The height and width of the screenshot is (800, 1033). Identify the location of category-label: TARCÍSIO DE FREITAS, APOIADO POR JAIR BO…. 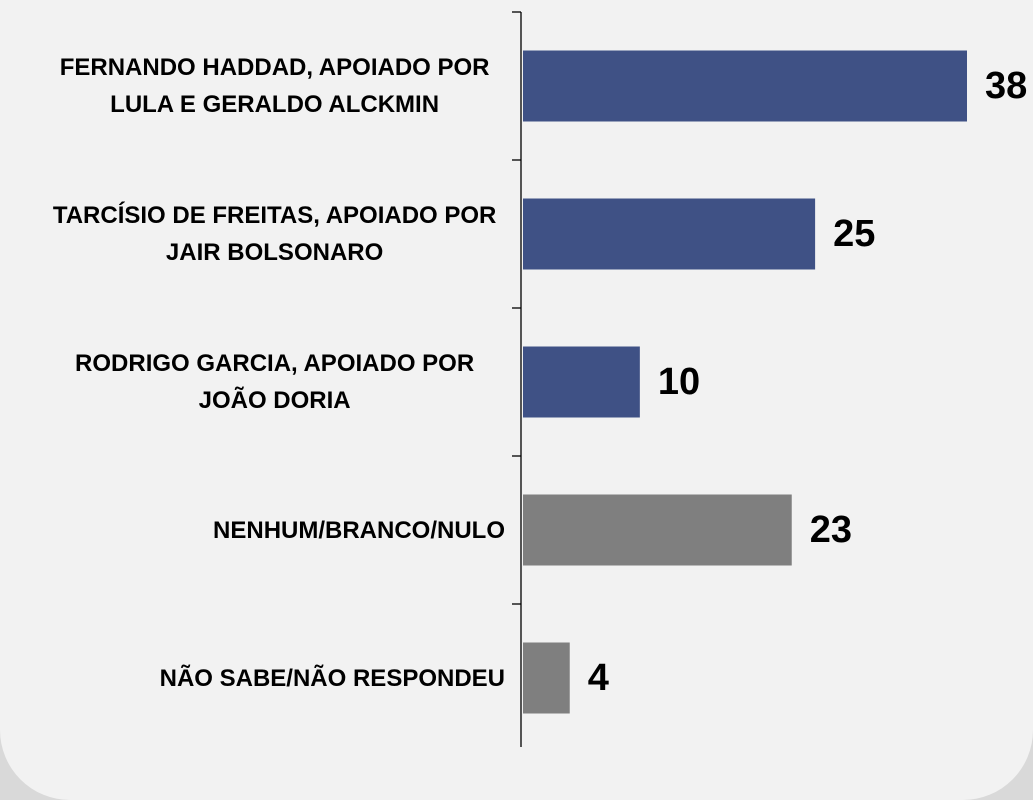
(274, 234).